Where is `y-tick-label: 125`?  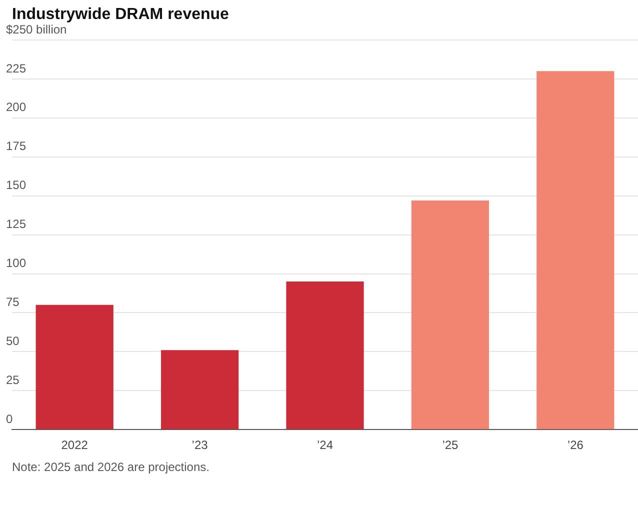 y-tick-label: 125 is located at coordinates (16, 224).